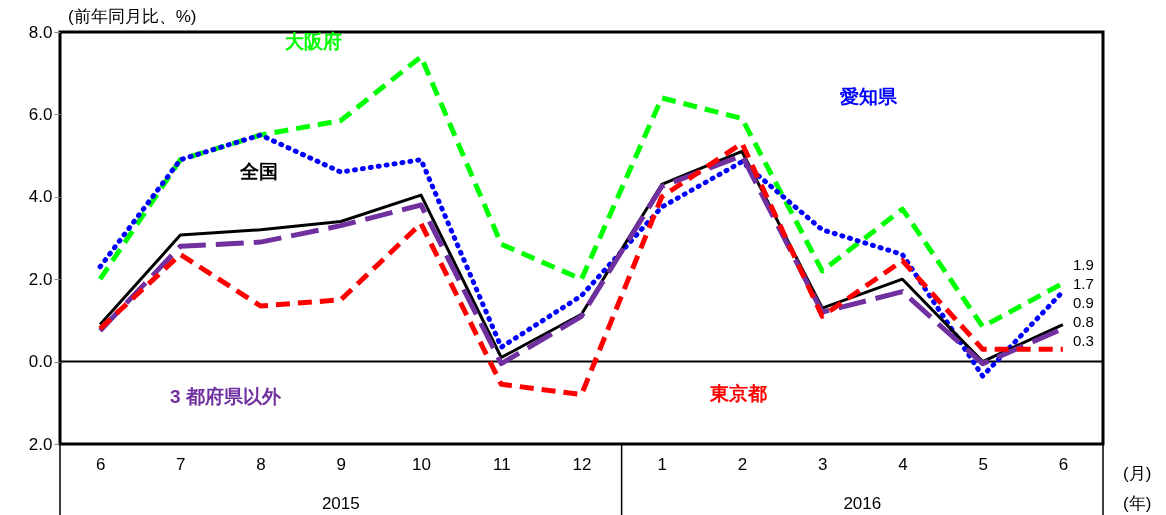 The height and width of the screenshot is (515, 1166). What do you see at coordinates (862, 503) in the screenshot?
I see `text: 2016` at bounding box center [862, 503].